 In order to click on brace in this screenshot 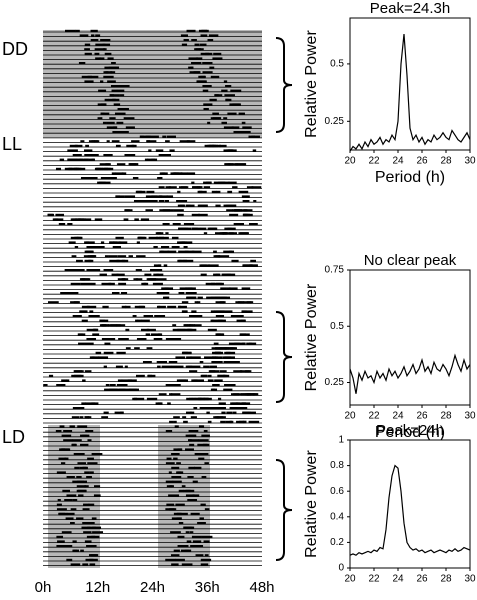, I will do `click(284, 510)`.